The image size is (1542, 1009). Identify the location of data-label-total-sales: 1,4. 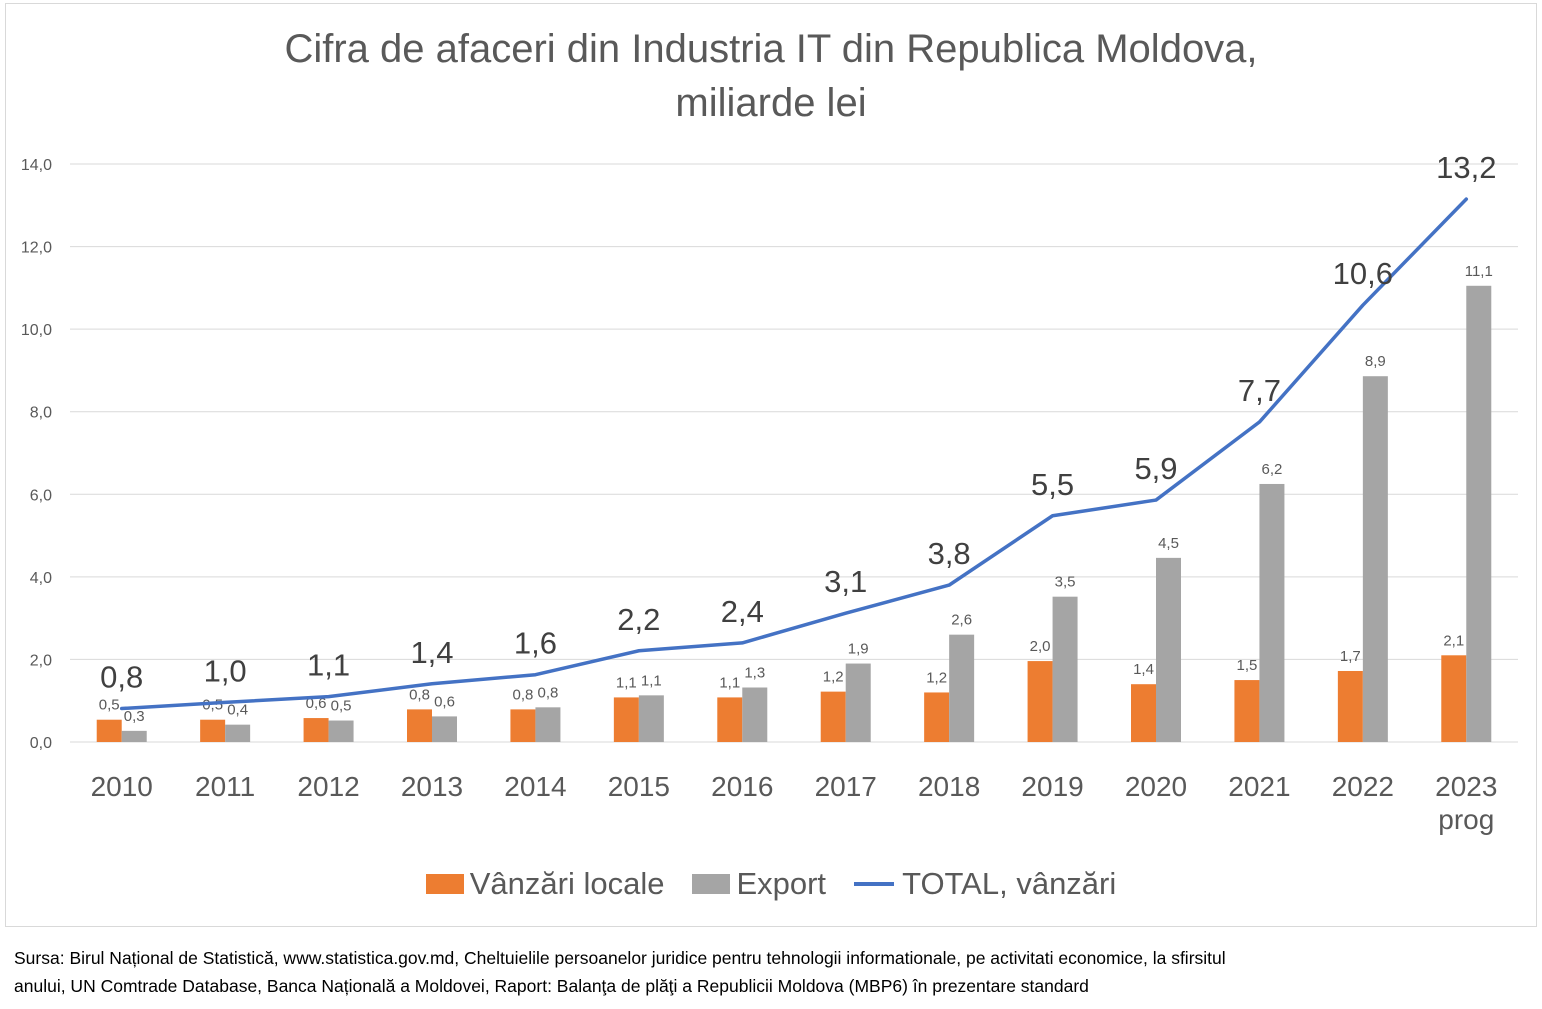
(431, 652).